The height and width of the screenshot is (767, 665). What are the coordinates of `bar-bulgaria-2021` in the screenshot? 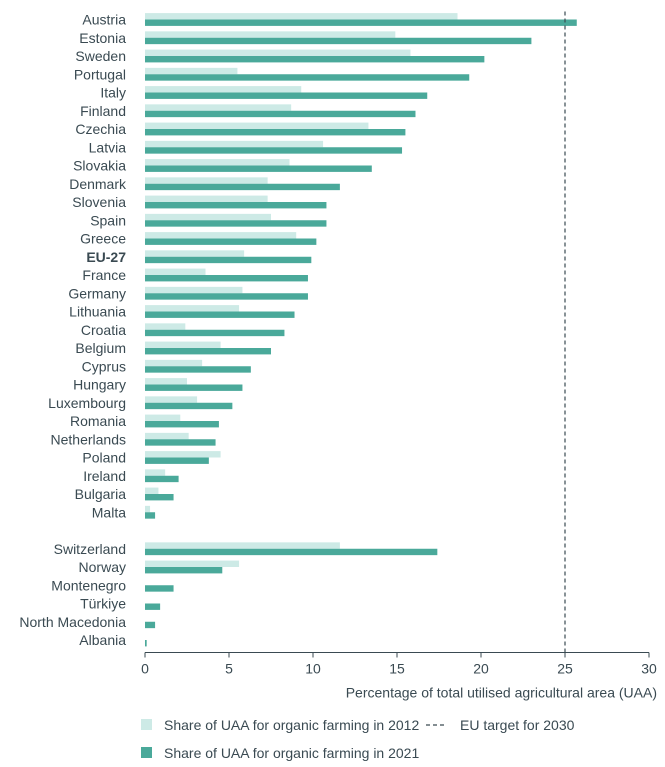 It's located at (159, 497).